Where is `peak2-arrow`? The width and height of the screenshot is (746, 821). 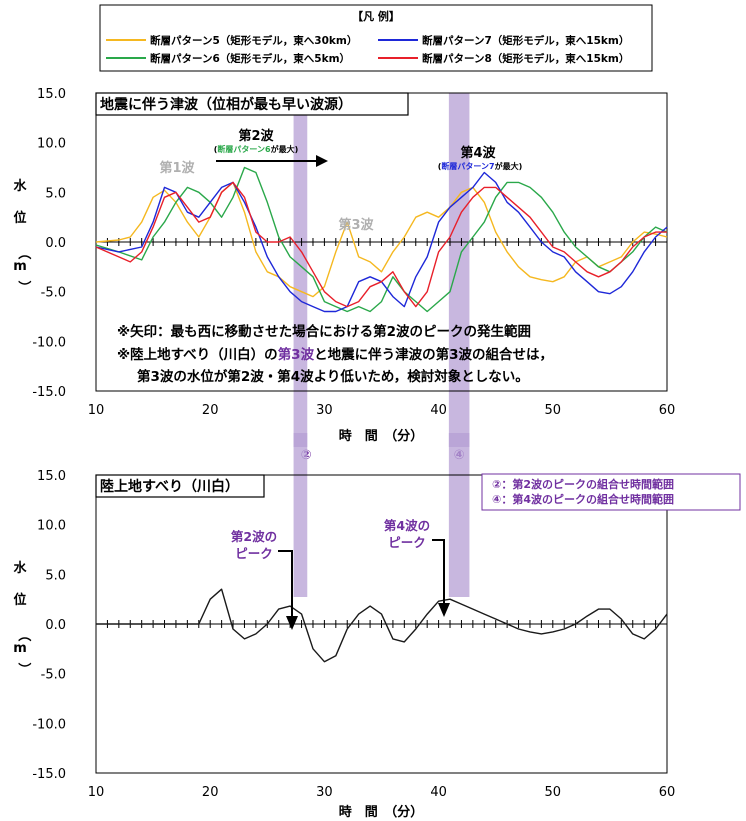 peak2-arrow is located at coordinates (285, 584).